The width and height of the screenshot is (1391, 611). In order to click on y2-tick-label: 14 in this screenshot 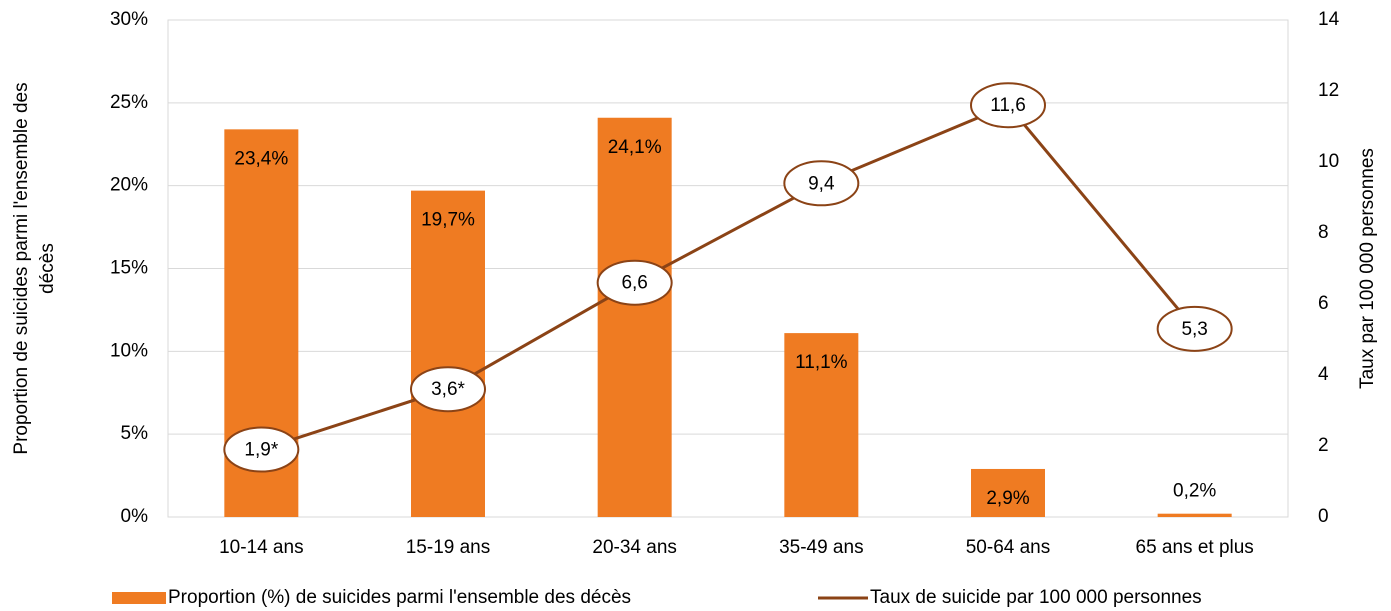, I will do `click(1329, 19)`.